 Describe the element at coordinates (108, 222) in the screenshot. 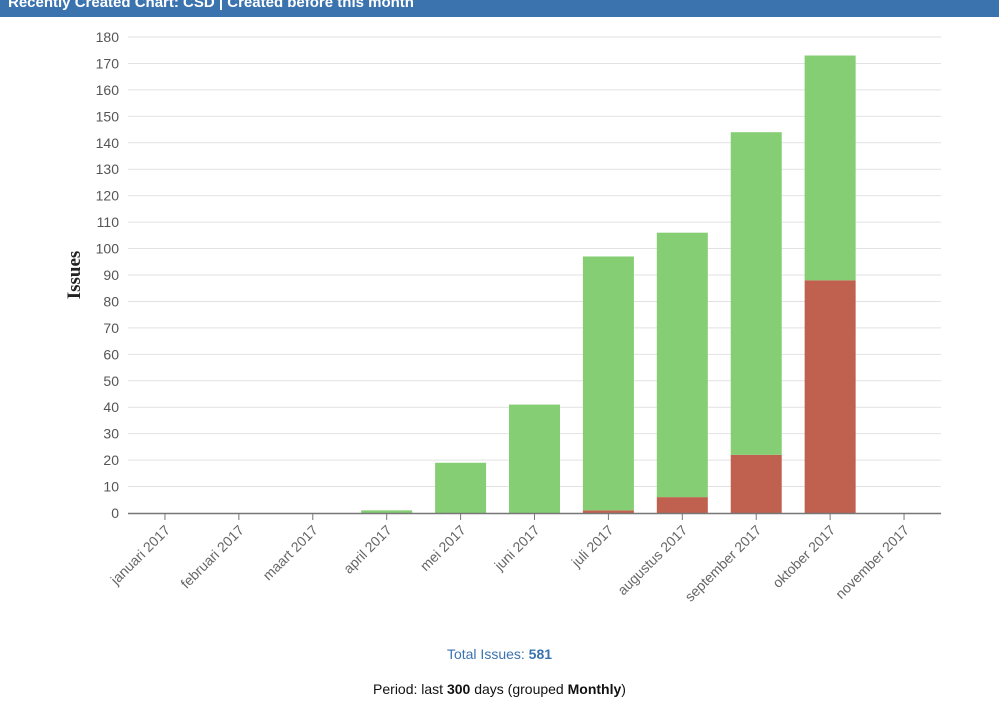

I see `y-tick-label: 110` at that location.